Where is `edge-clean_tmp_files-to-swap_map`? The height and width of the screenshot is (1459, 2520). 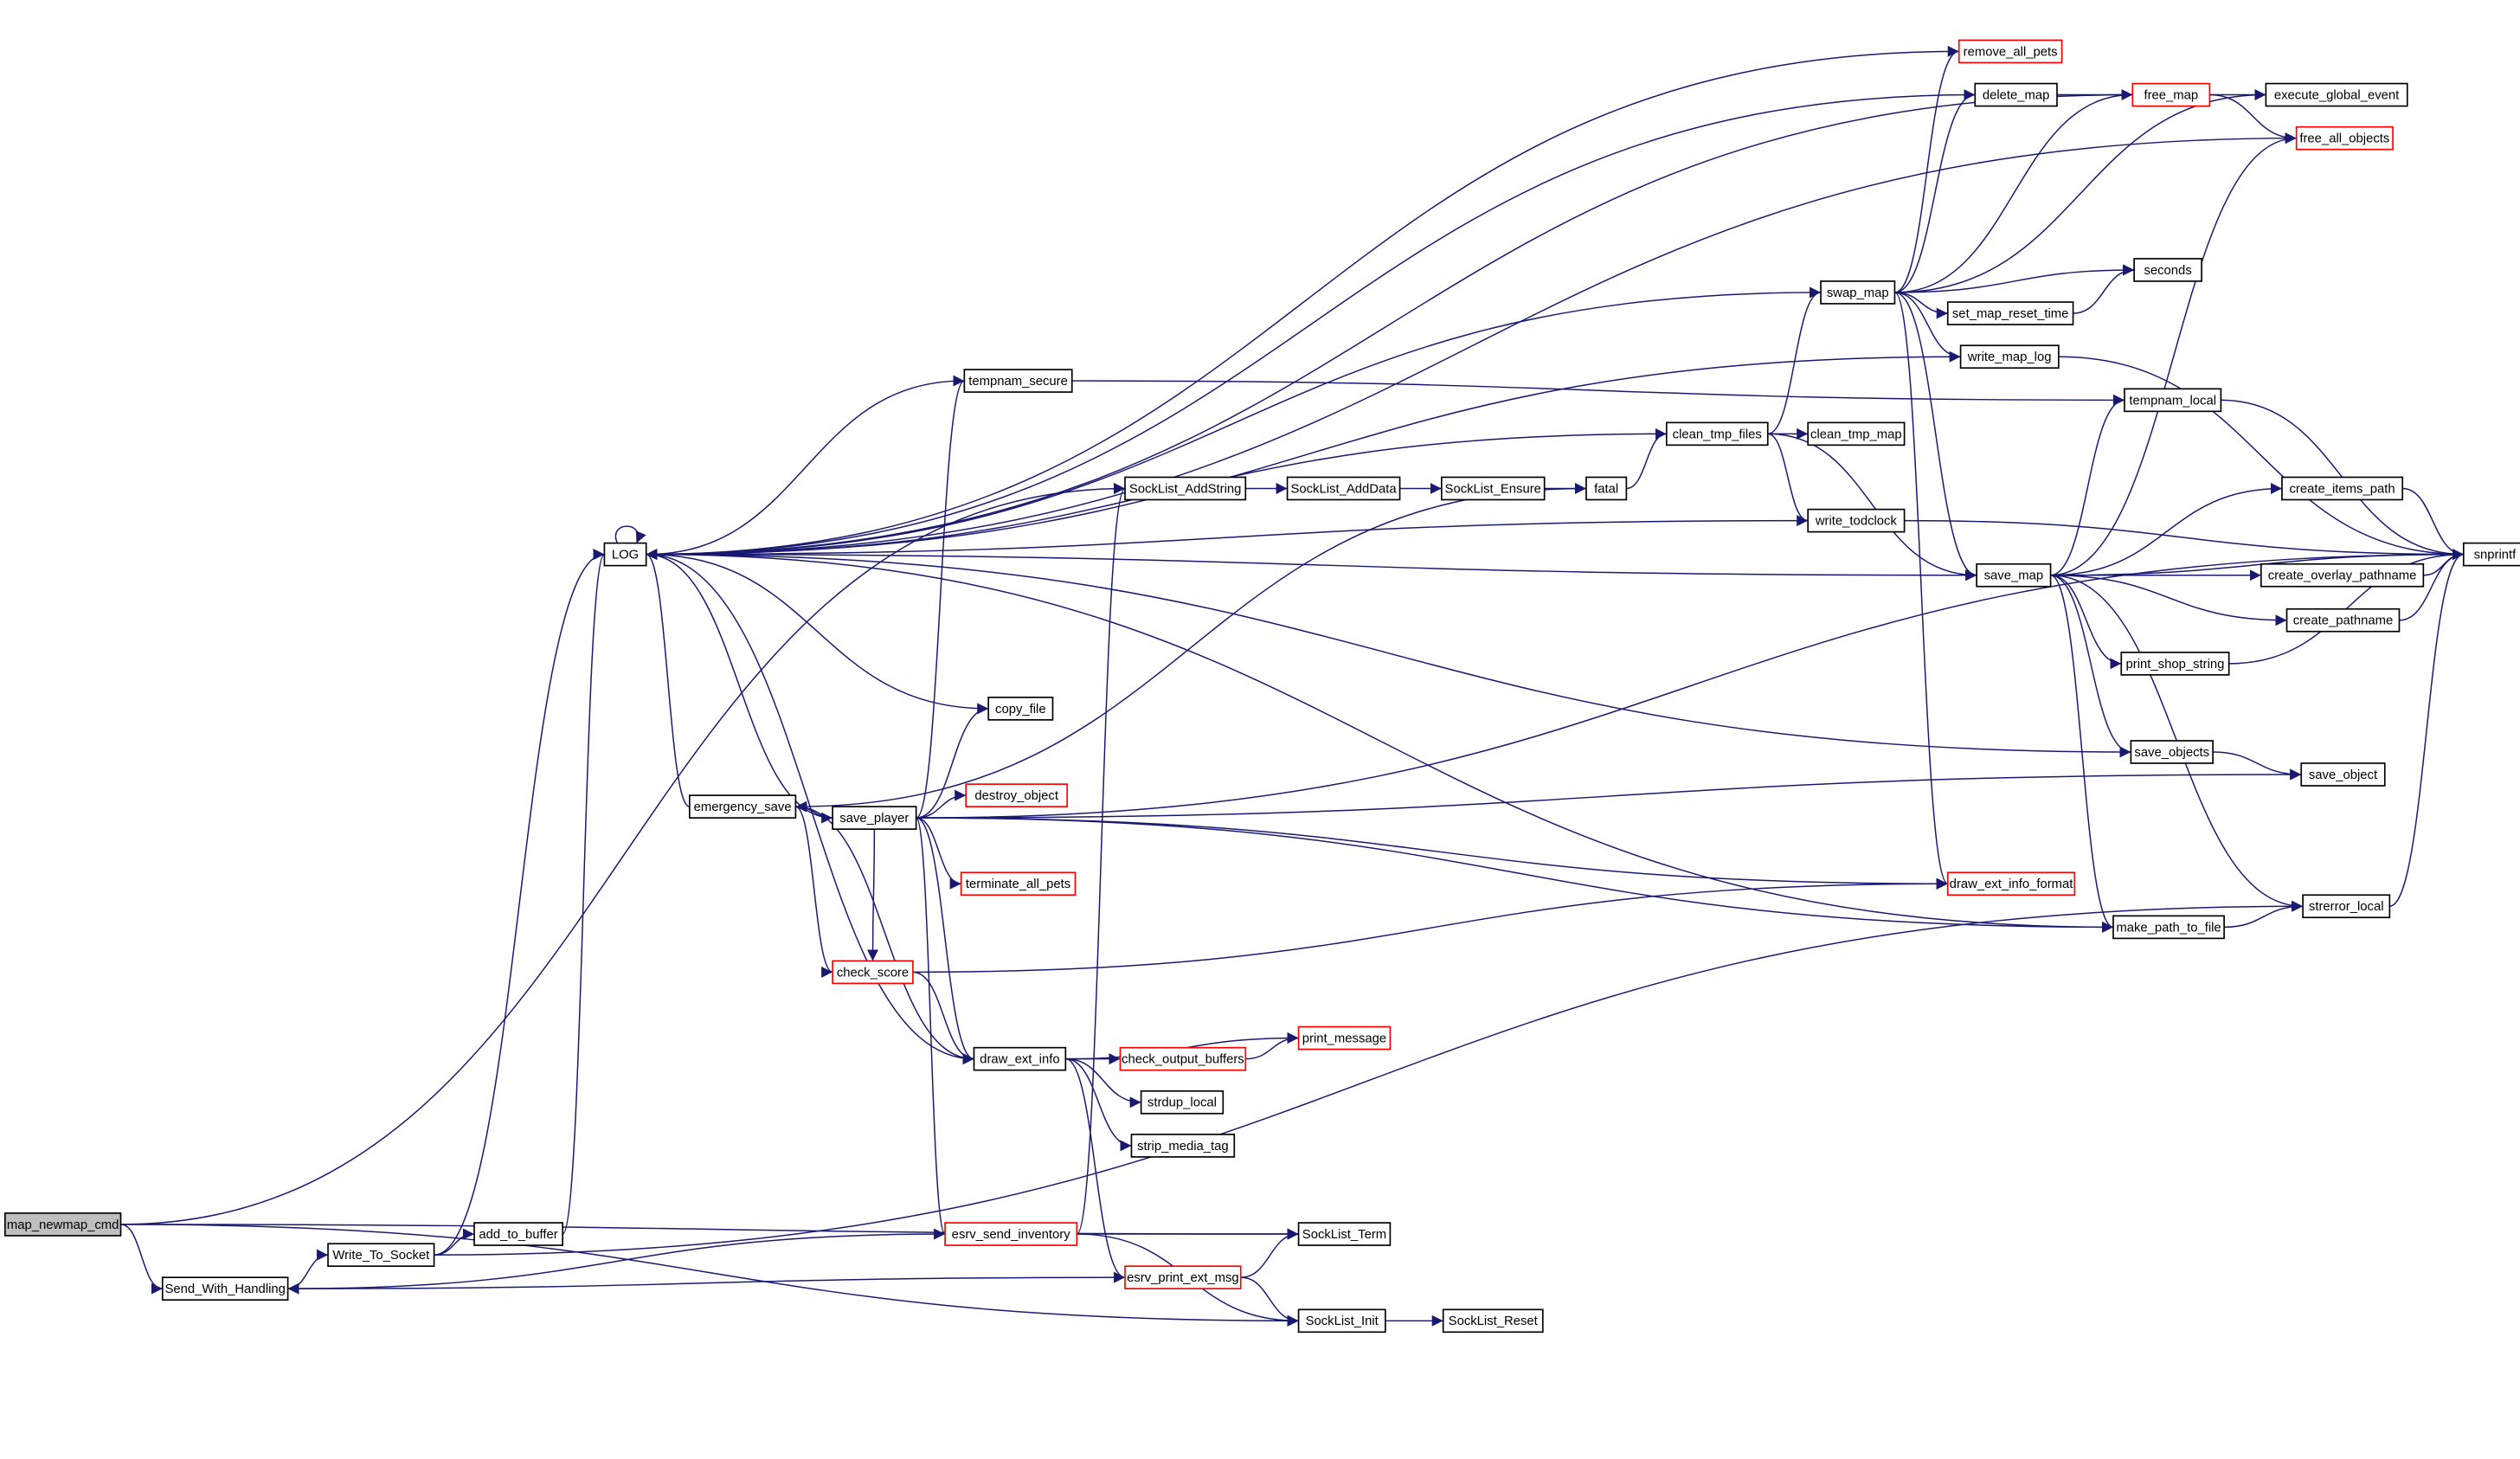 edge-clean_tmp_files-to-swap_map is located at coordinates (1794, 360).